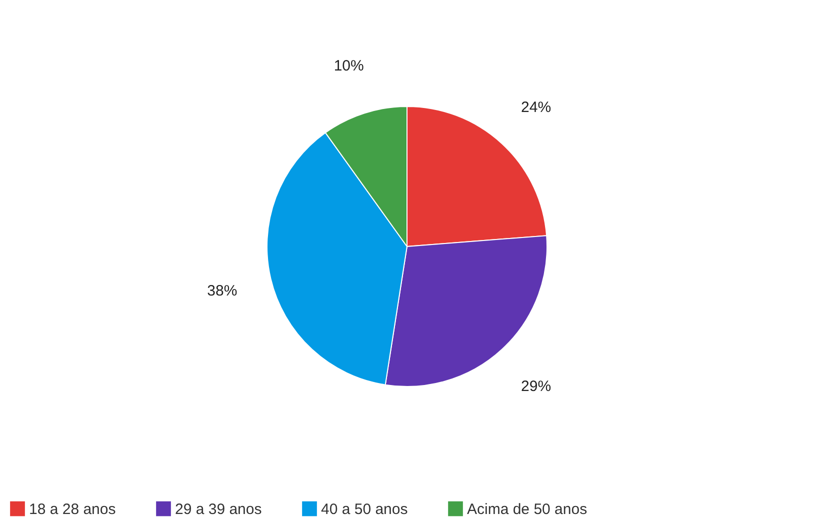 The height and width of the screenshot is (527, 814). What do you see at coordinates (218, 509) in the screenshot?
I see `legend-label: 29 a 39 anos` at bounding box center [218, 509].